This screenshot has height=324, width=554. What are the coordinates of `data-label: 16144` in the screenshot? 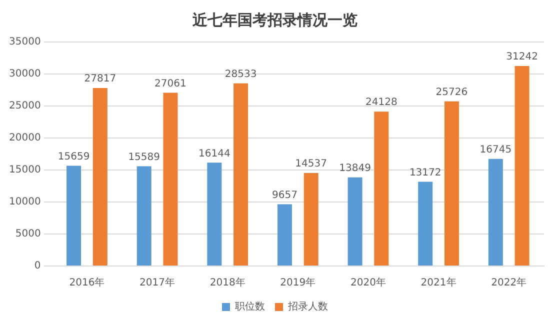 It's located at (214, 154).